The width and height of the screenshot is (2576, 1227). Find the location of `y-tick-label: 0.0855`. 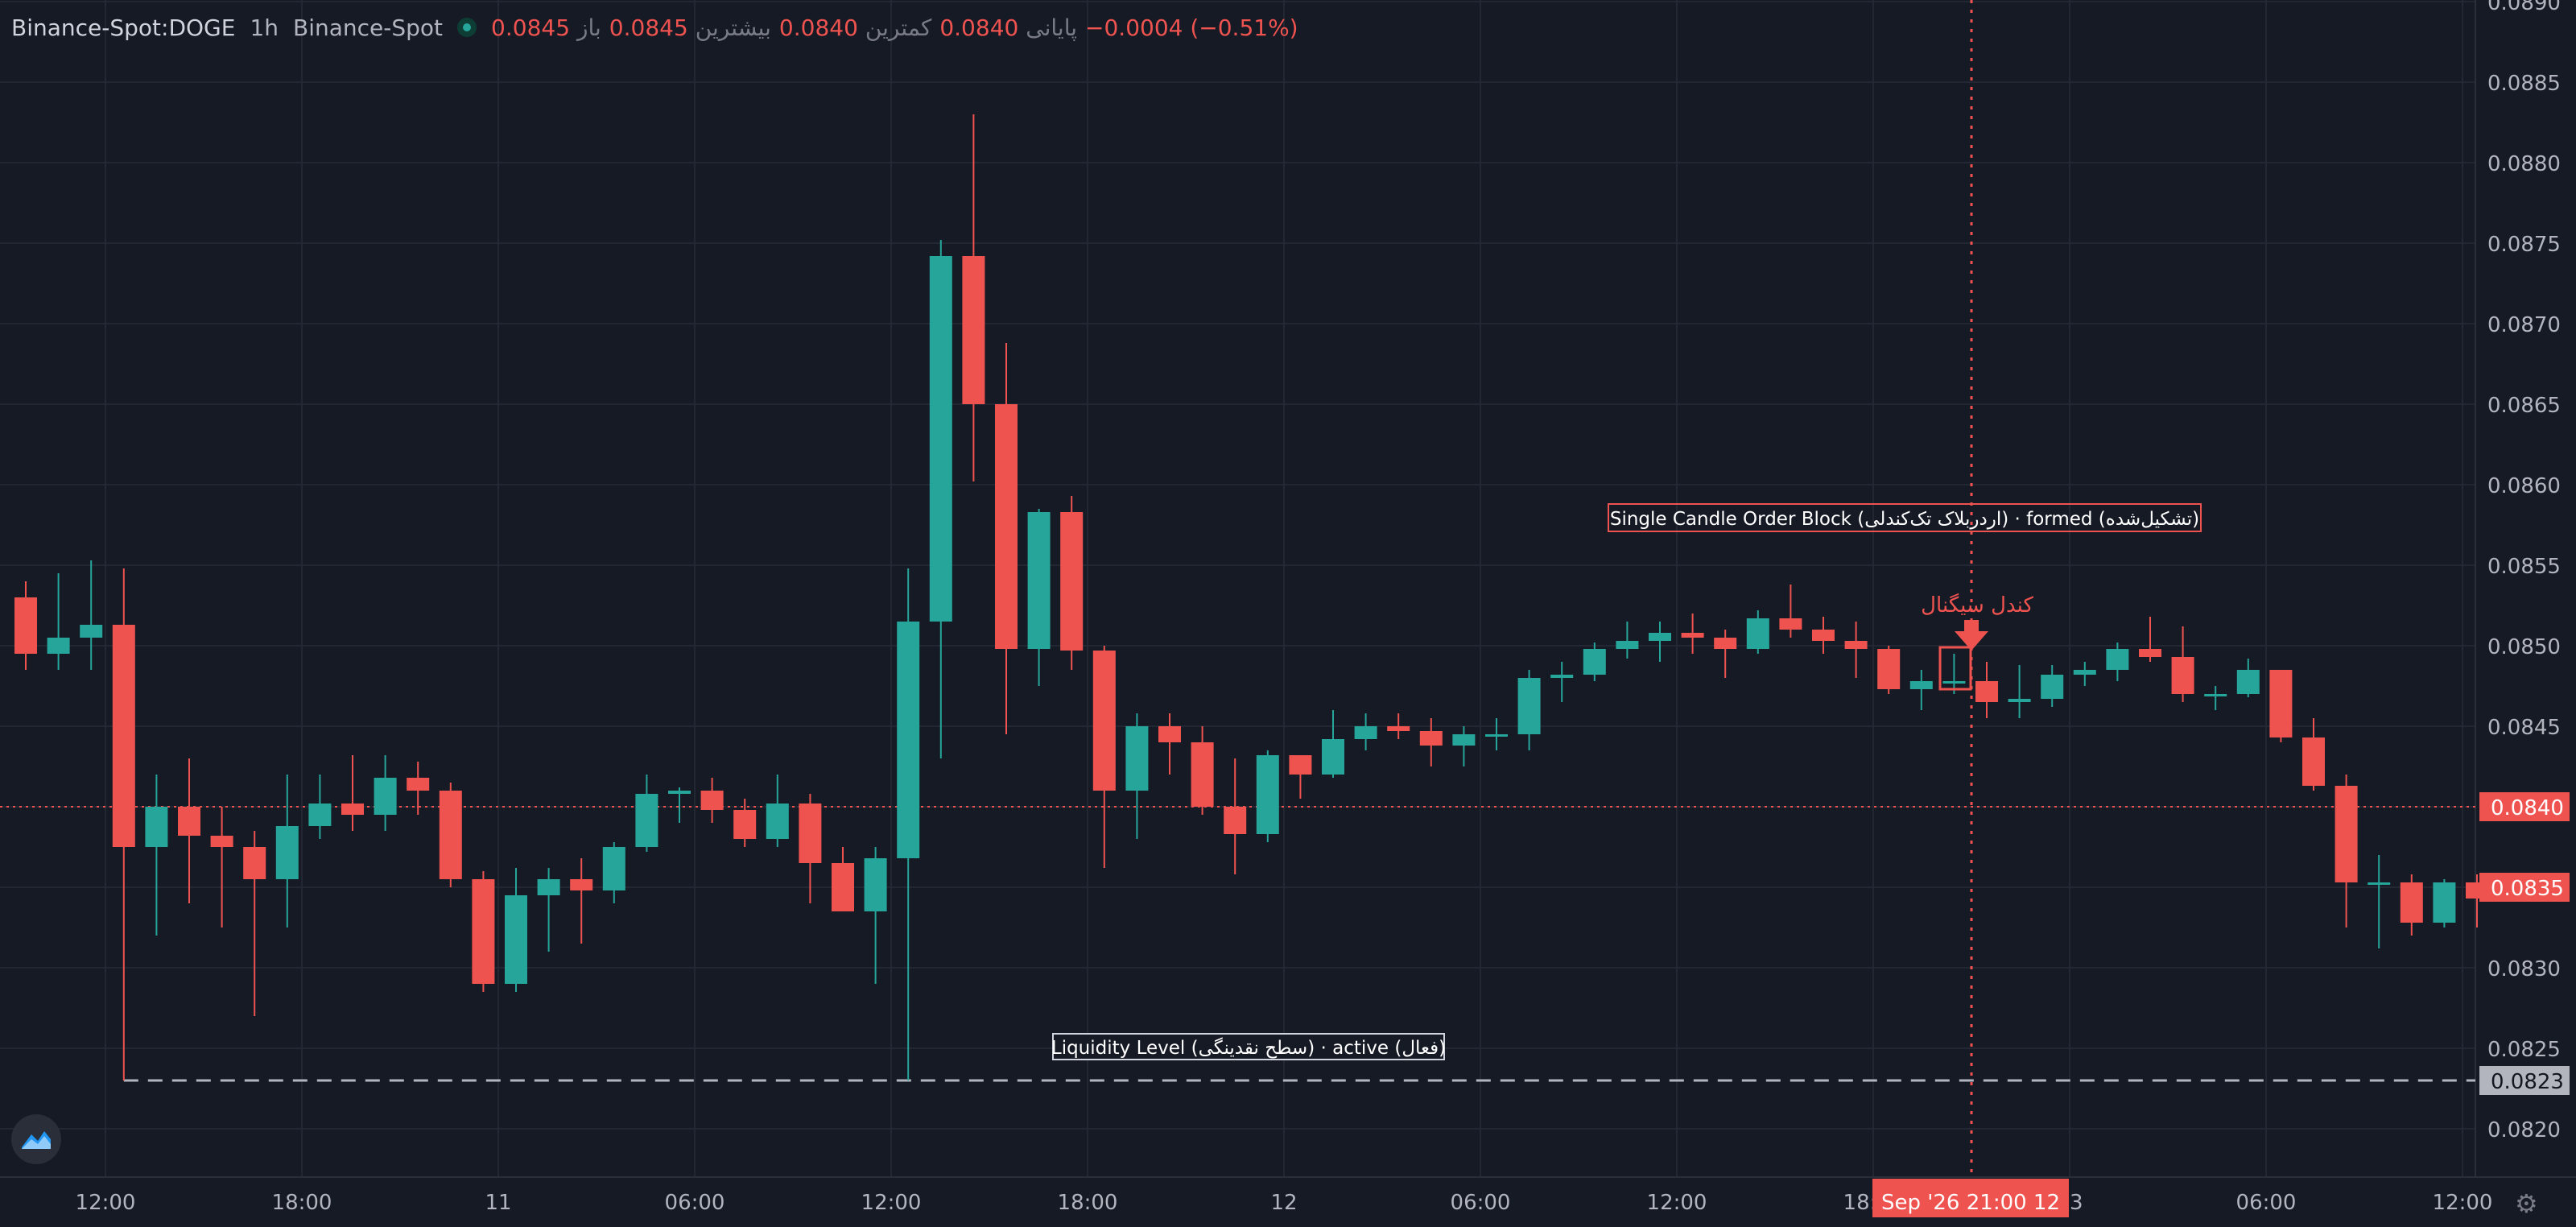

y-tick-label: 0.0855 is located at coordinates (2524, 567).